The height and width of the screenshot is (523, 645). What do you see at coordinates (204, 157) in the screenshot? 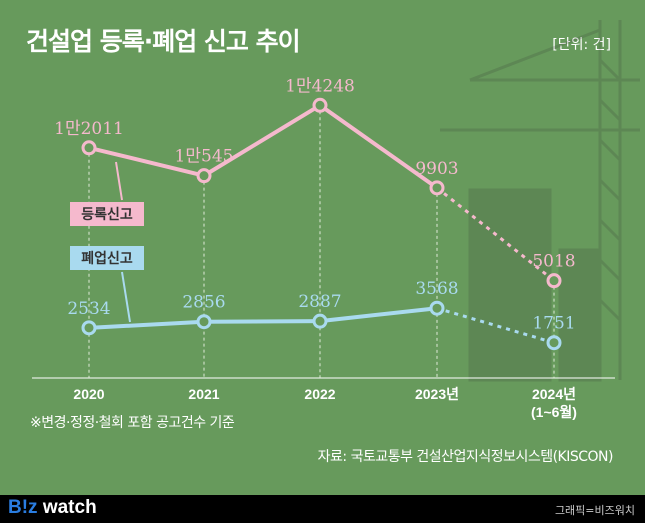
I see `data-label: 1만545` at bounding box center [204, 157].